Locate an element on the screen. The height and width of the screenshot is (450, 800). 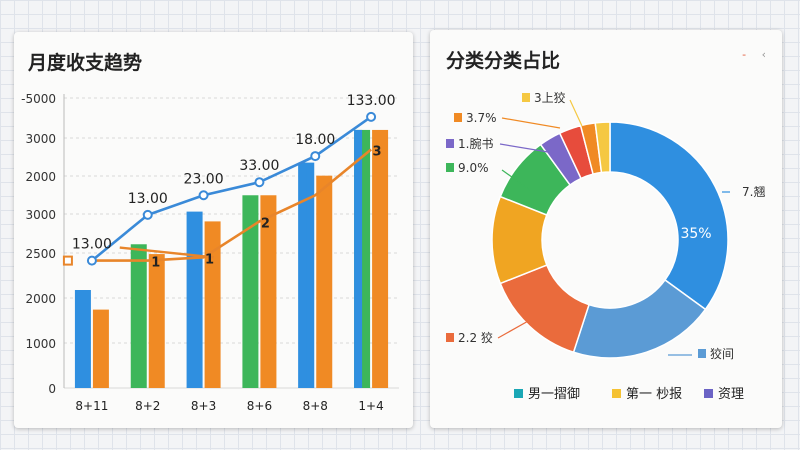
card-controls: - ‹ is located at coordinates (754, 54).